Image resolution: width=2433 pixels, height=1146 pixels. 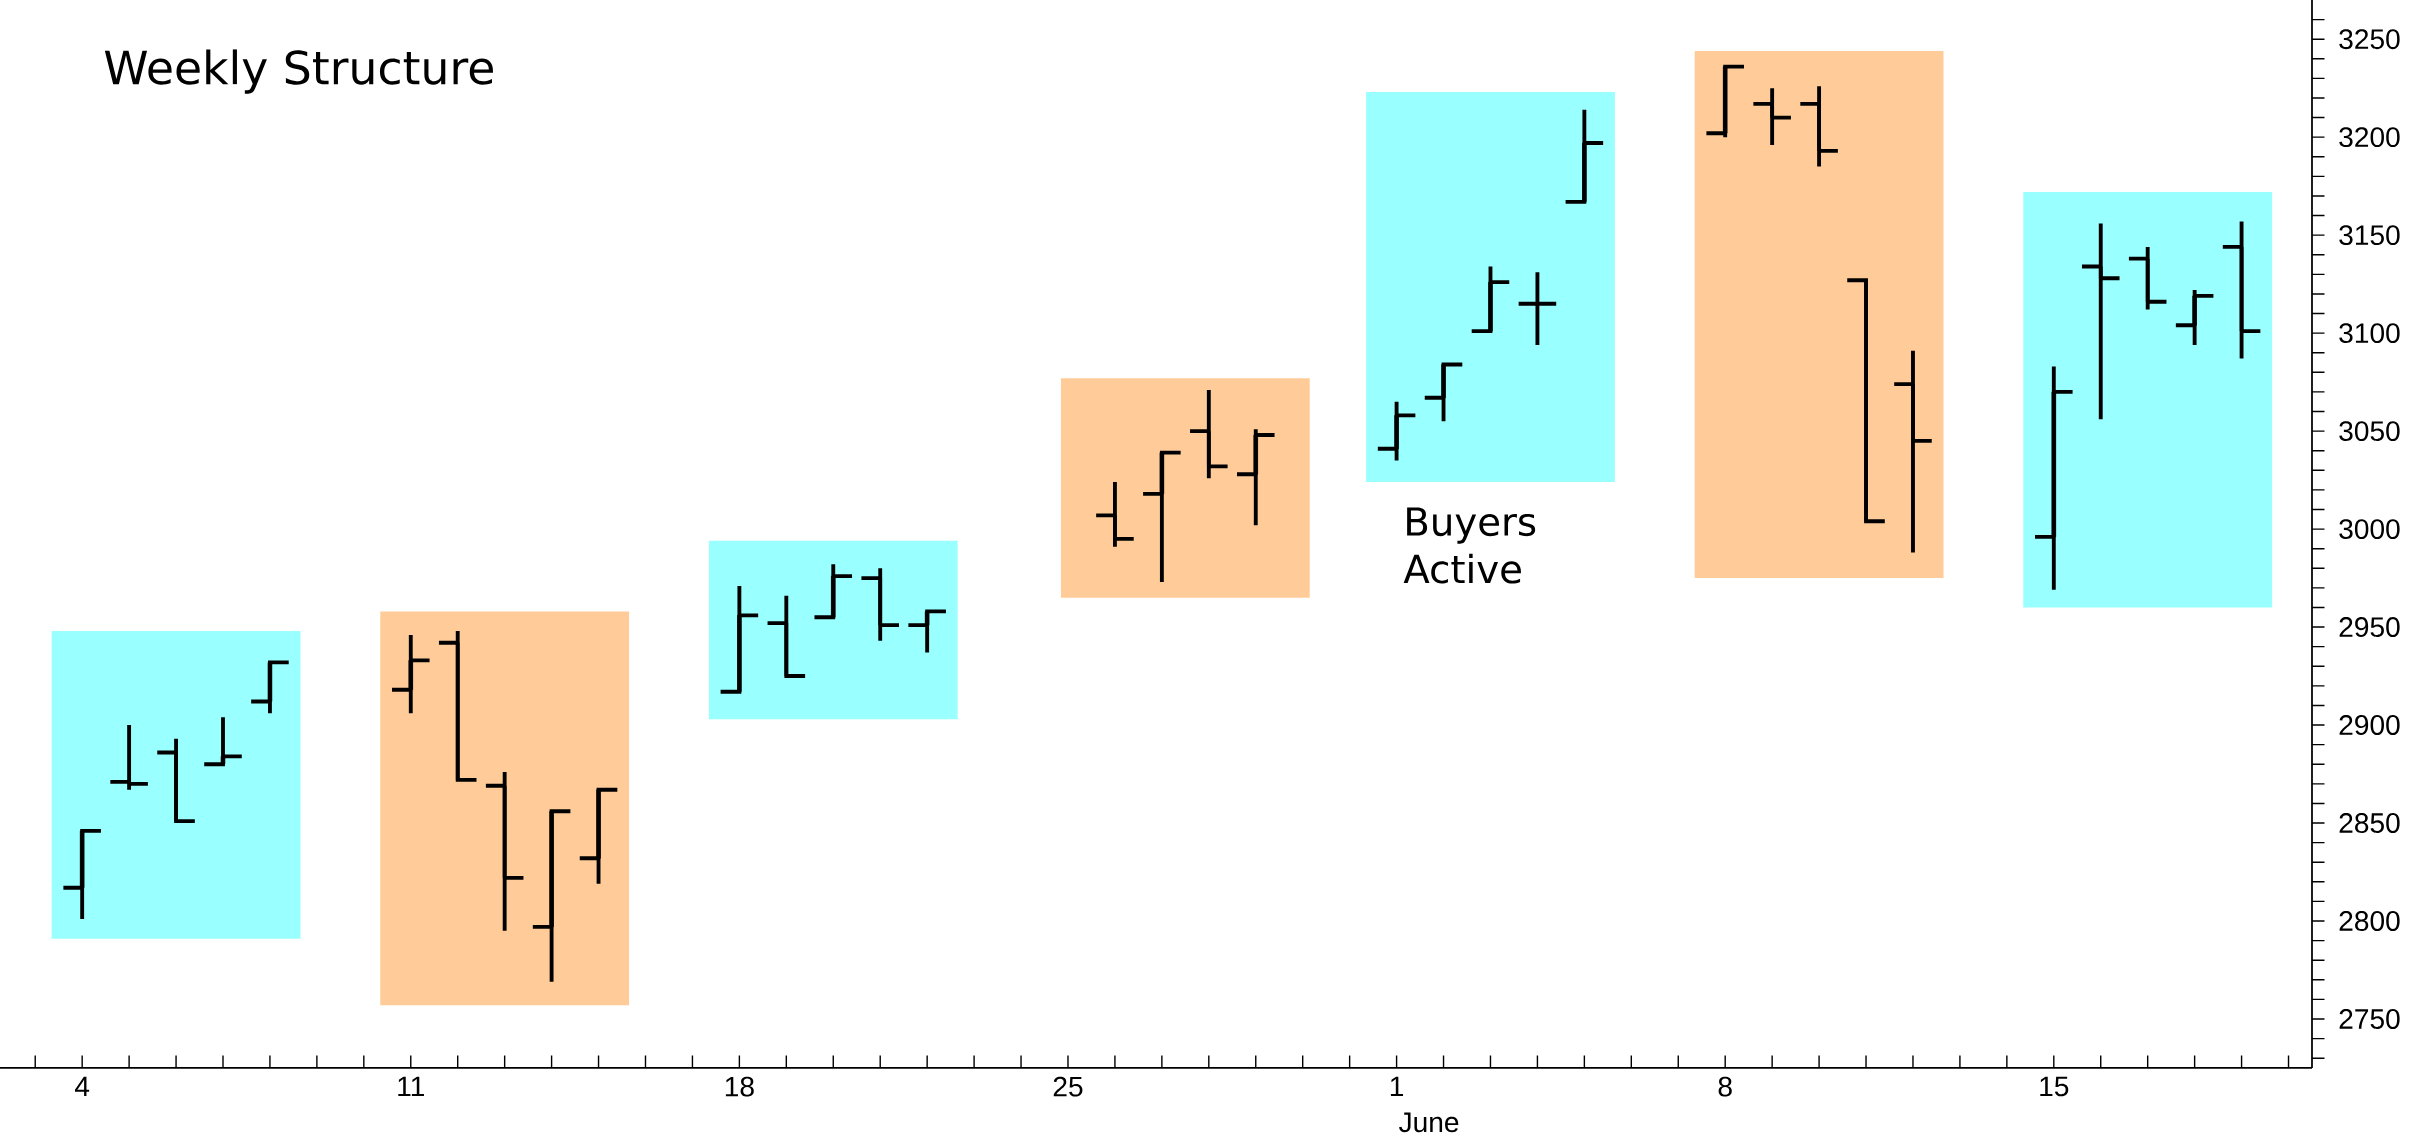 What do you see at coordinates (1429, 1122) in the screenshot?
I see `text: June` at bounding box center [1429, 1122].